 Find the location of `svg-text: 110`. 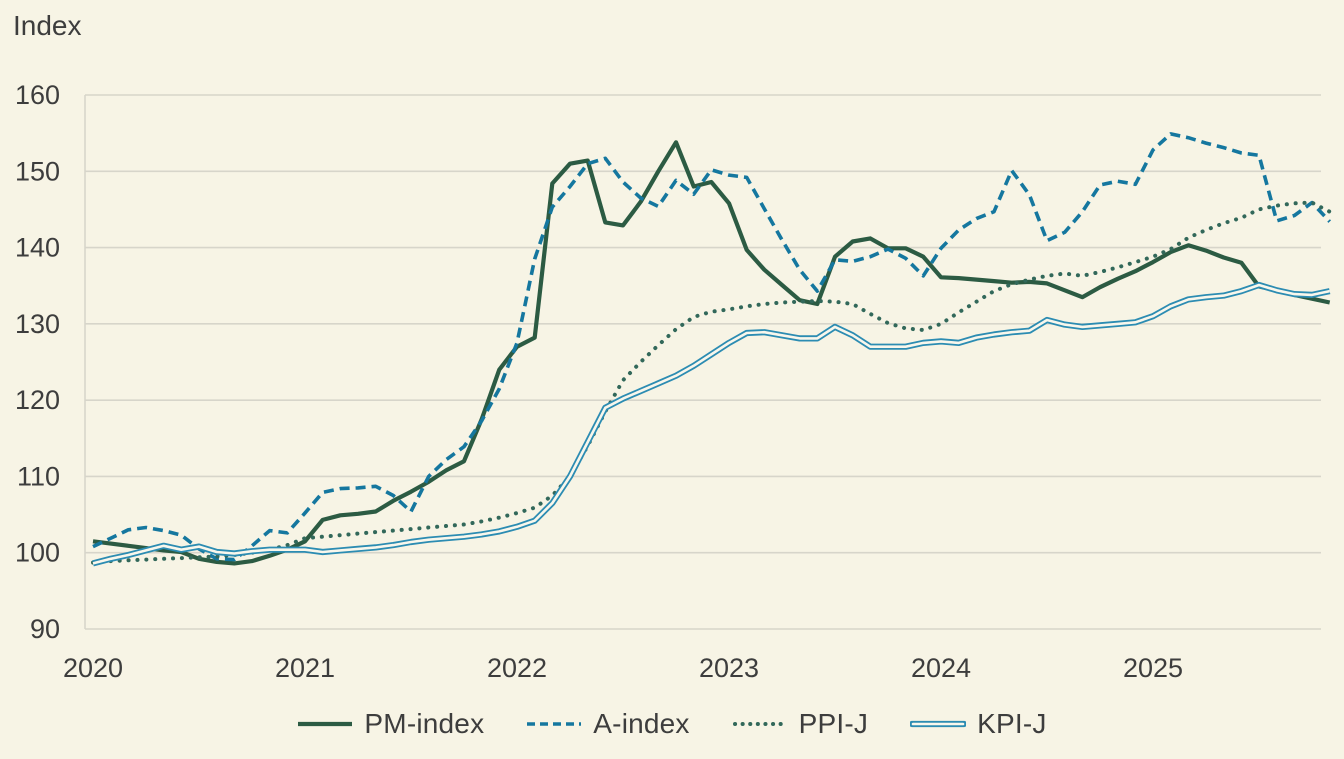

svg-text: 110 is located at coordinates (38, 476).